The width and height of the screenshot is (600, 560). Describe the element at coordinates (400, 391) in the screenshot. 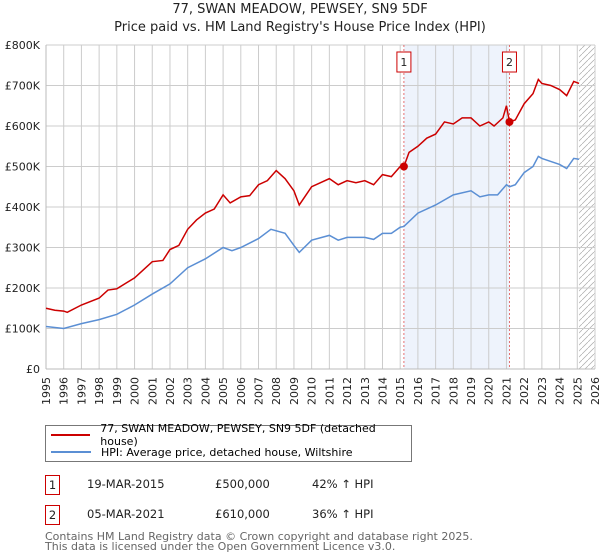

I see `x-tick-label: 2015` at that location.